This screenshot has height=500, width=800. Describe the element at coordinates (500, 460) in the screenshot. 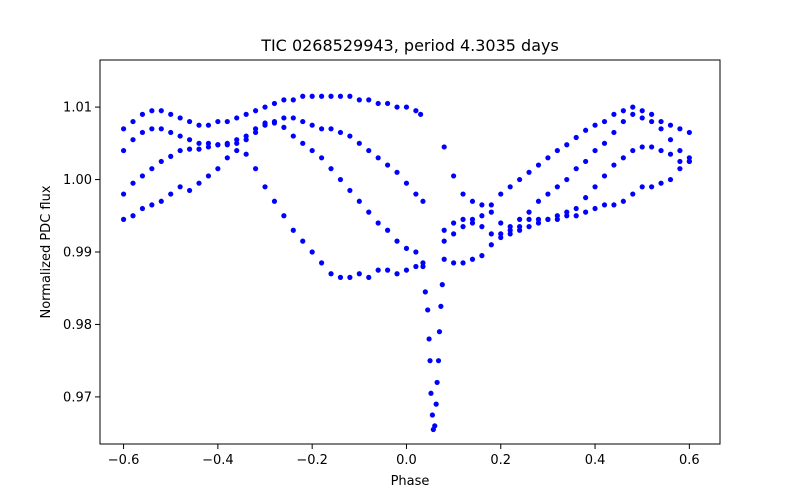

I see `x-tick-label: 0.2` at that location.